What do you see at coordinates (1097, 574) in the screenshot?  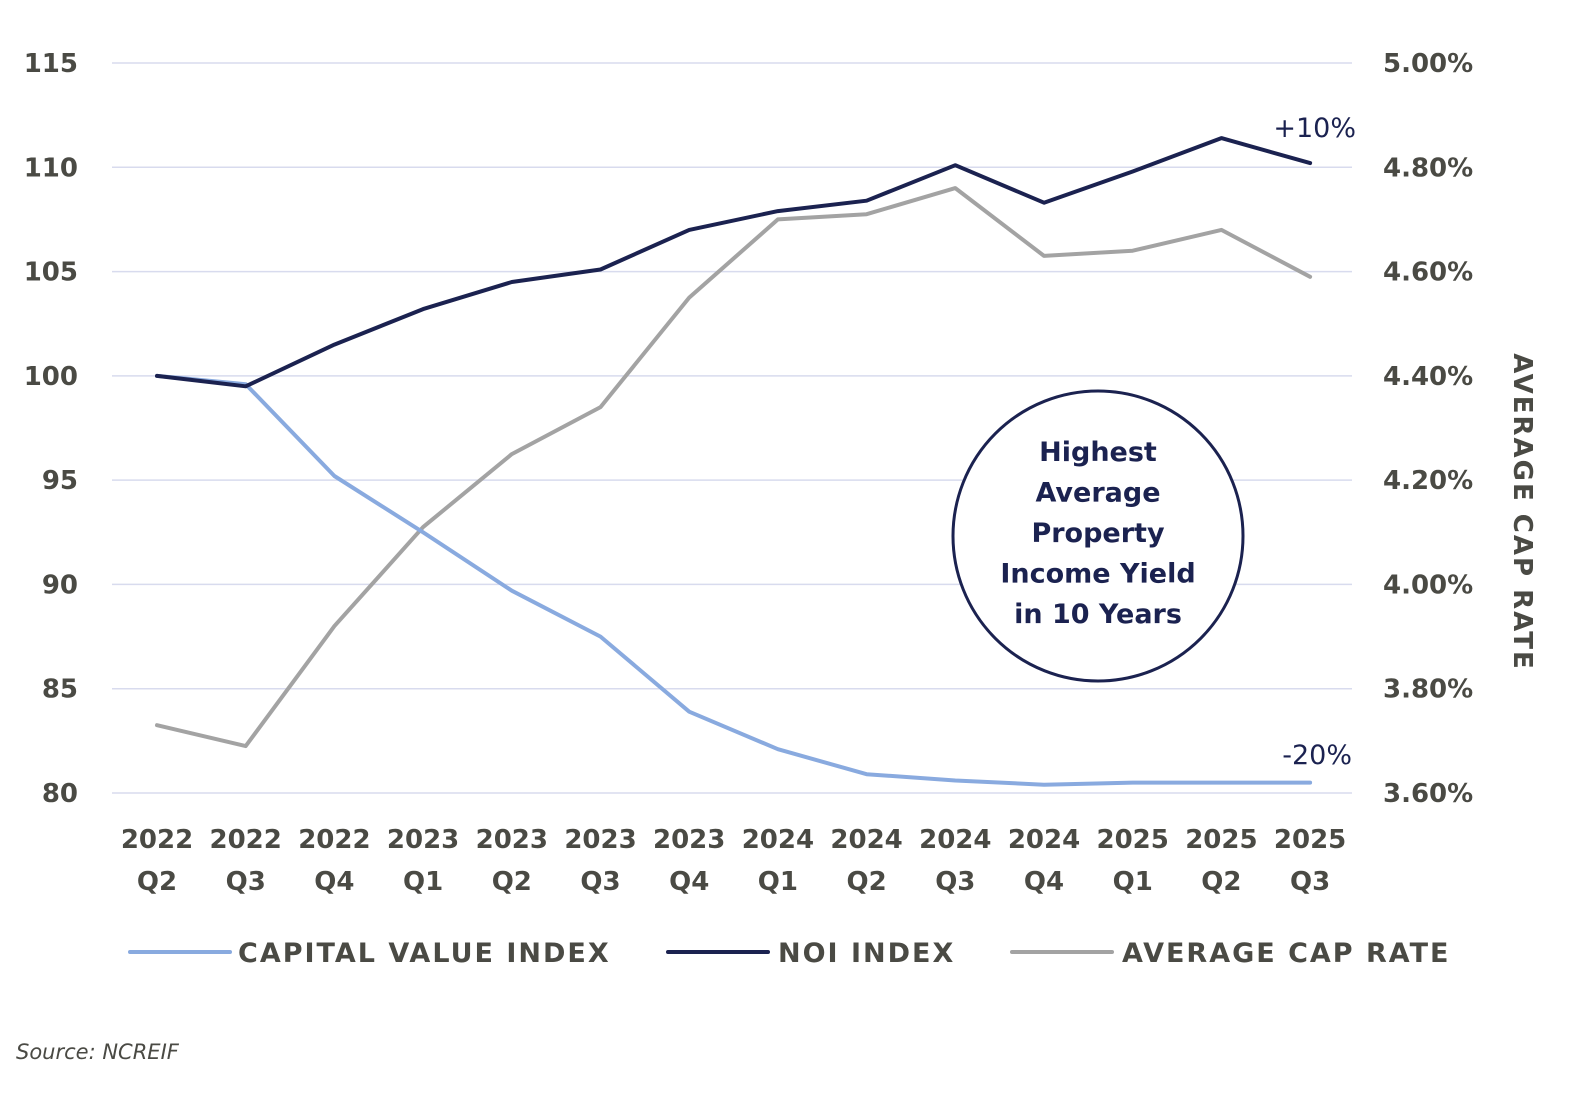 I see `callout-line: Income Yield` at bounding box center [1097, 574].